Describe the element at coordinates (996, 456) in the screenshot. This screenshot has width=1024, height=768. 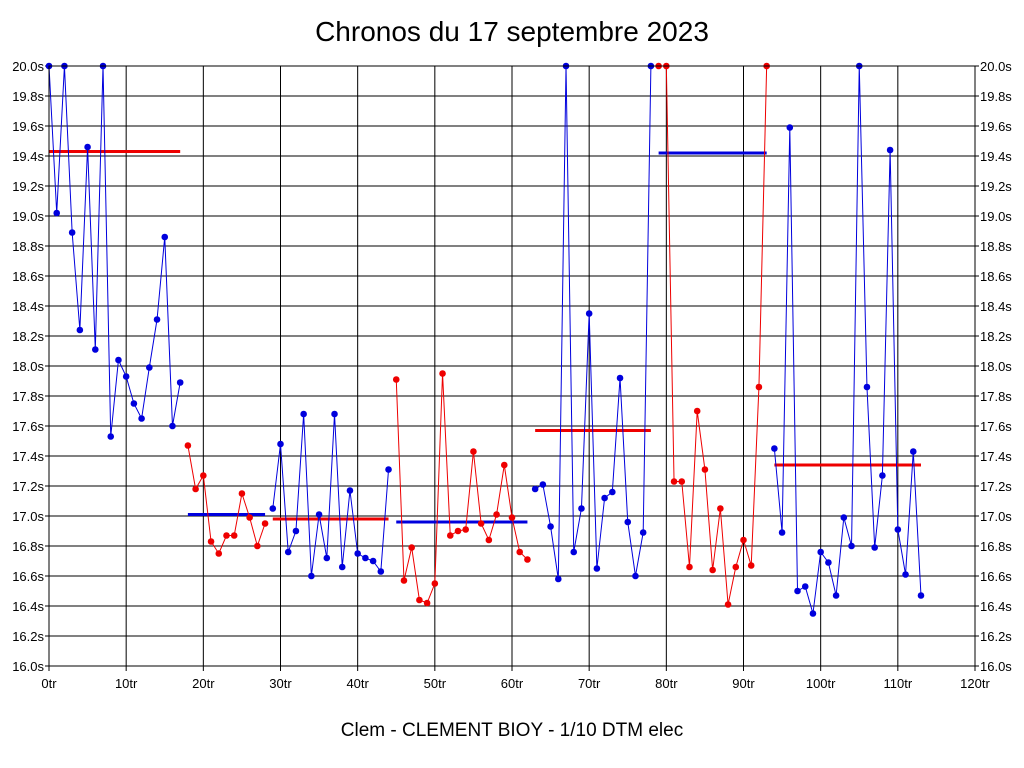
I see `y-tick-label-right: 17.4s` at that location.